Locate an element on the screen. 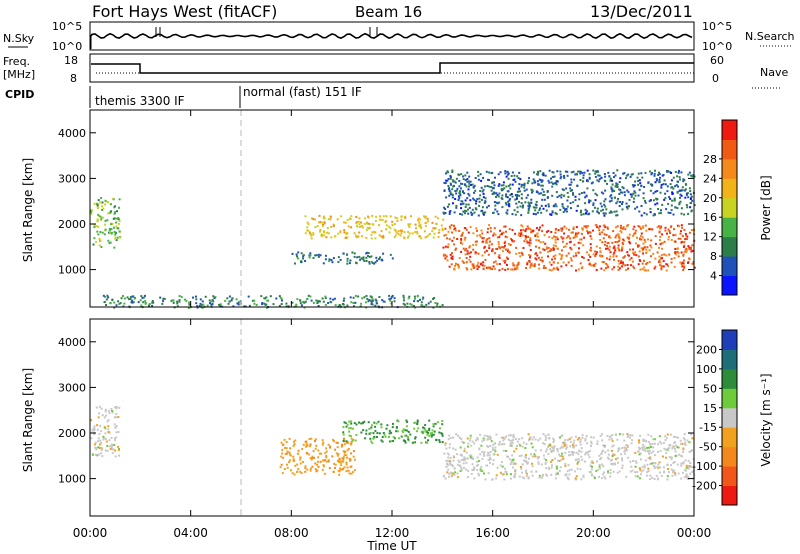 The image size is (800, 554). velocity-ytick-3: 4000 is located at coordinates (72, 342).